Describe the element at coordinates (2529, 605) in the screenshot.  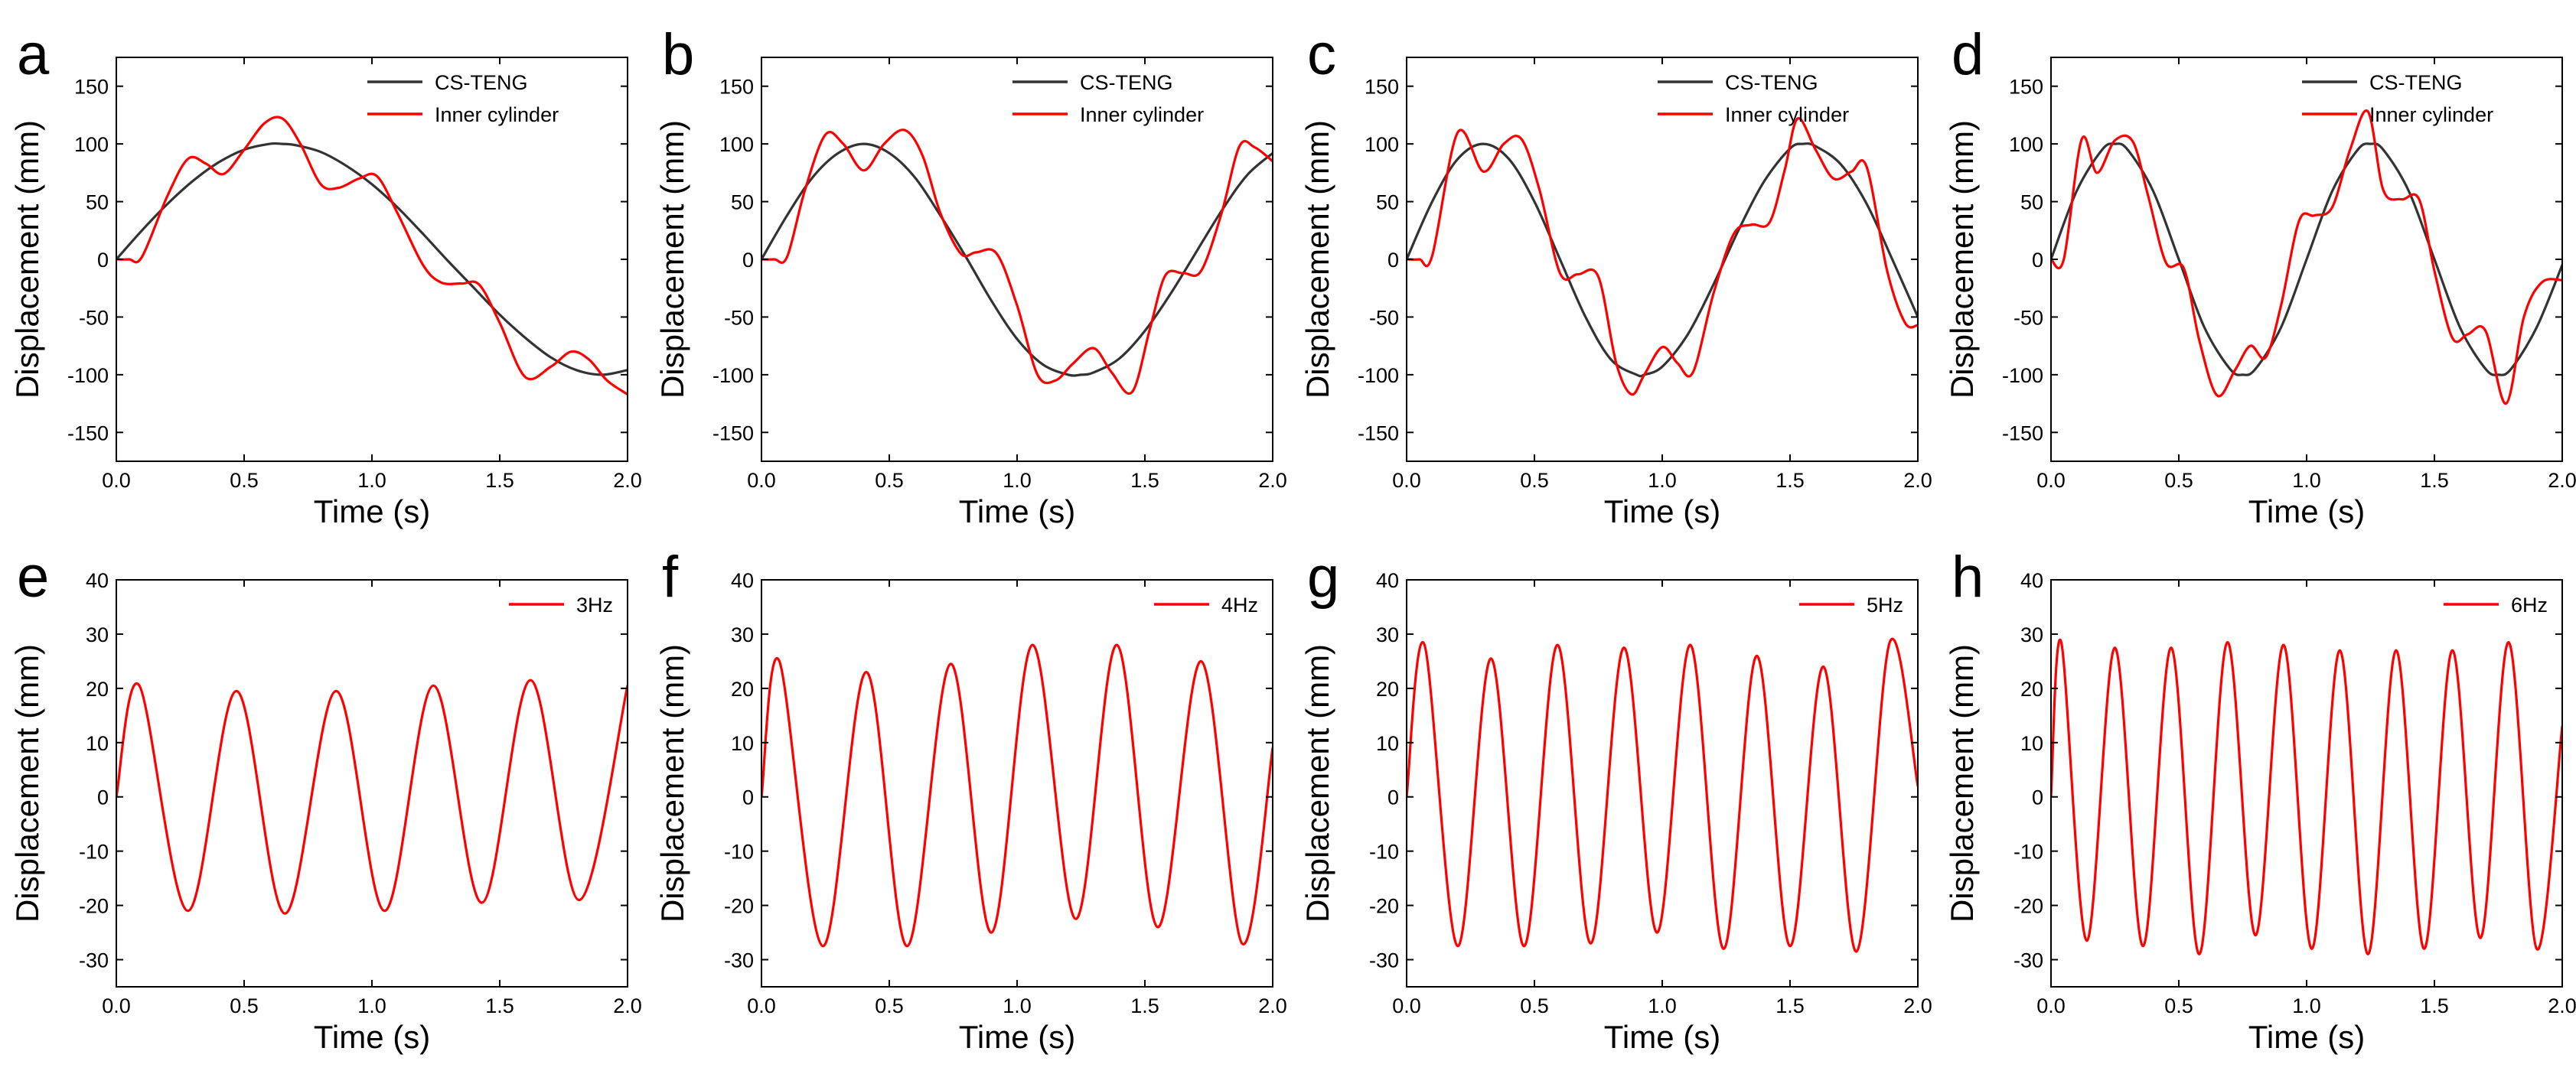
I see `legend-label: 6Hz` at that location.